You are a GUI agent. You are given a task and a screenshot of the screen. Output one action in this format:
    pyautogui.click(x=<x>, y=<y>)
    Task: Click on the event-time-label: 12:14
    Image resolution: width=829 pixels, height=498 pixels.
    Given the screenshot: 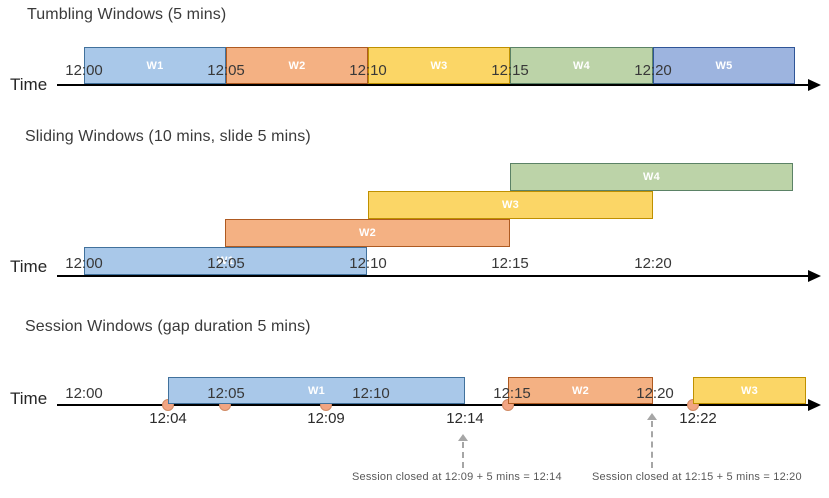 What is the action you would take?
    pyautogui.click(x=465, y=418)
    